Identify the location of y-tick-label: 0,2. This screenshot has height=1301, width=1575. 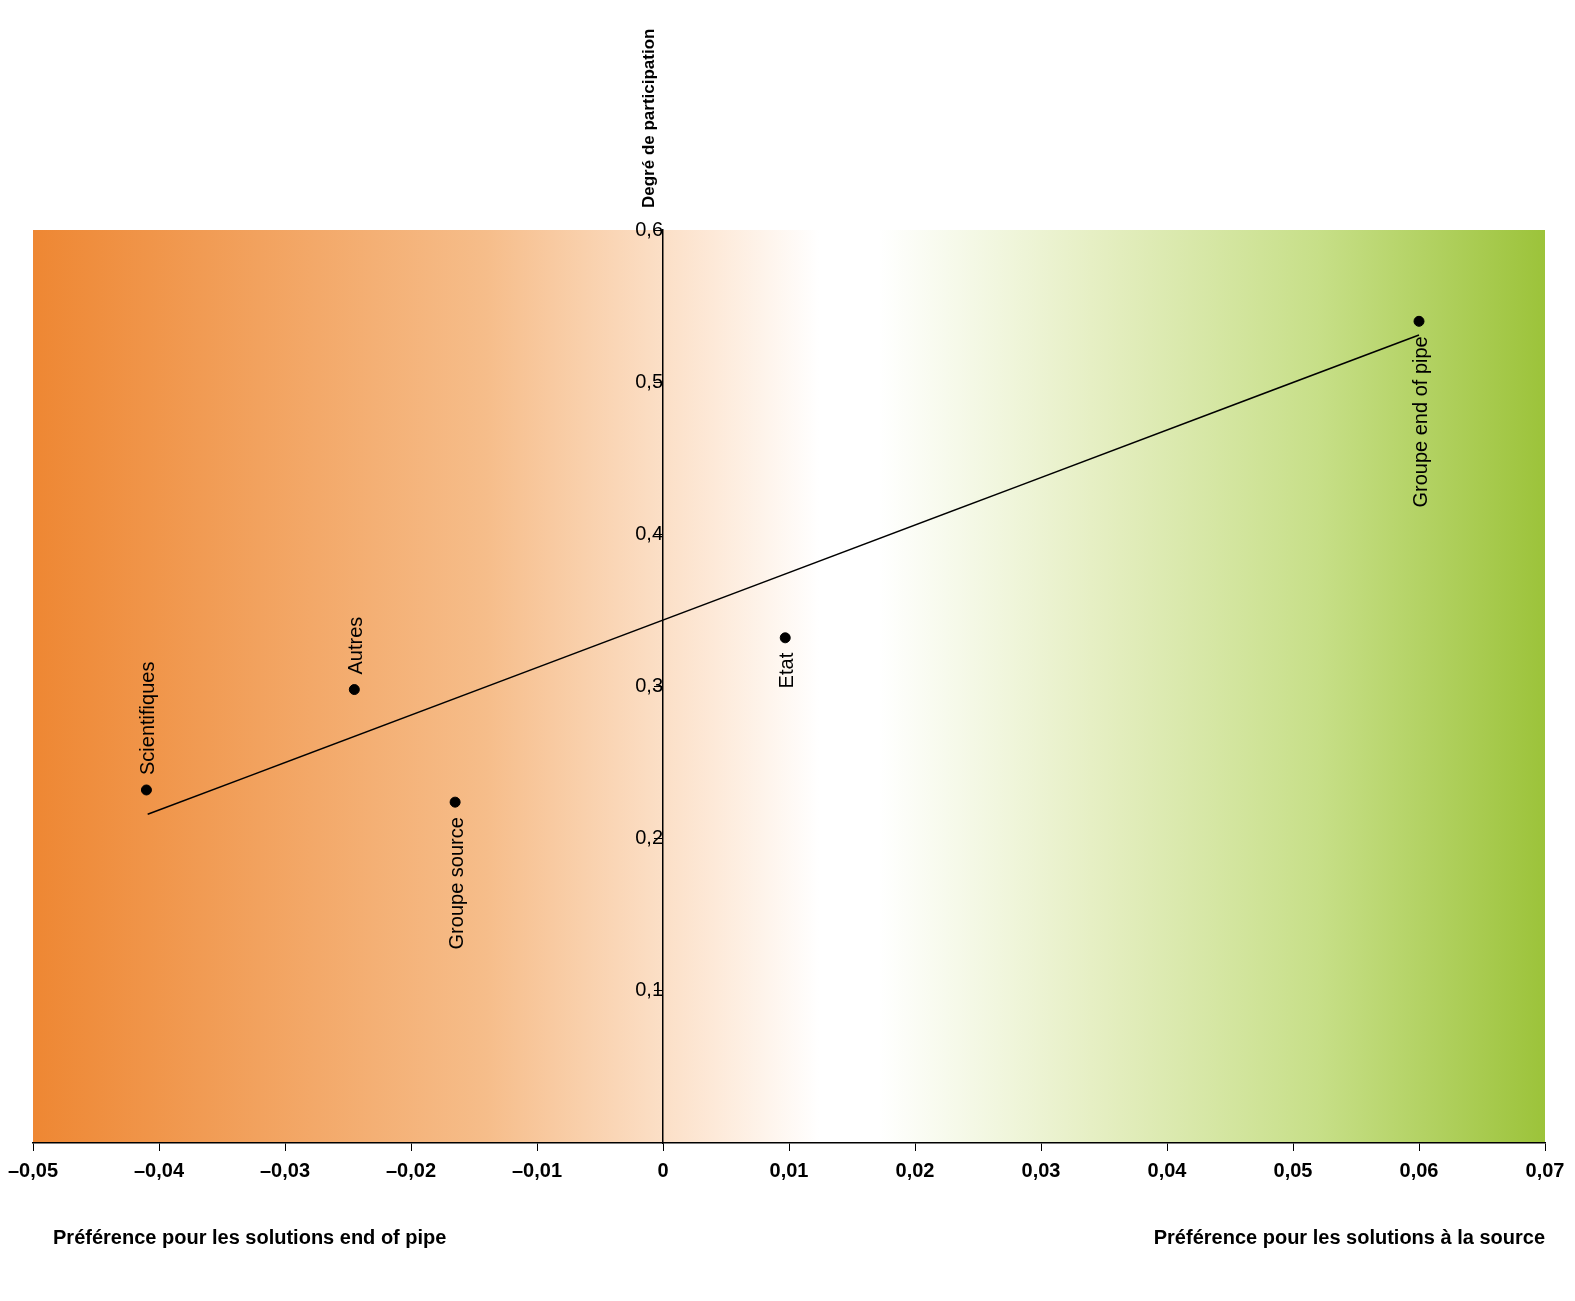
(649, 837).